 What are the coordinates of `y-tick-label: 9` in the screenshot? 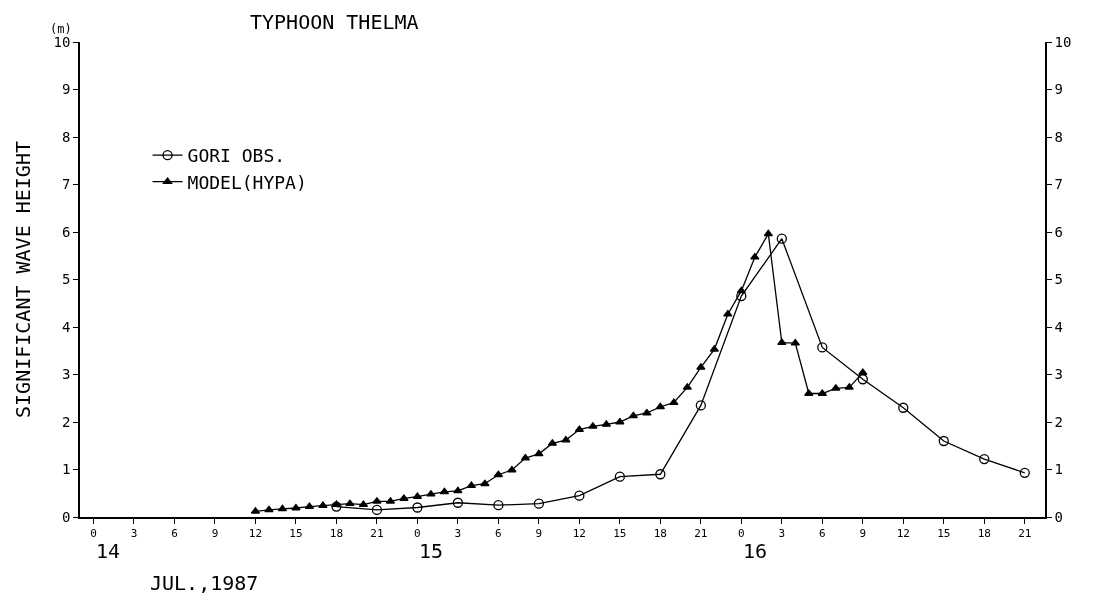 It's located at (66, 89).